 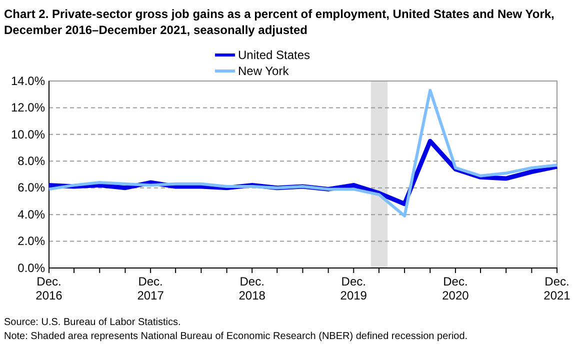 I want to click on x-tick-label: Dec. 2021, so click(x=557, y=288).